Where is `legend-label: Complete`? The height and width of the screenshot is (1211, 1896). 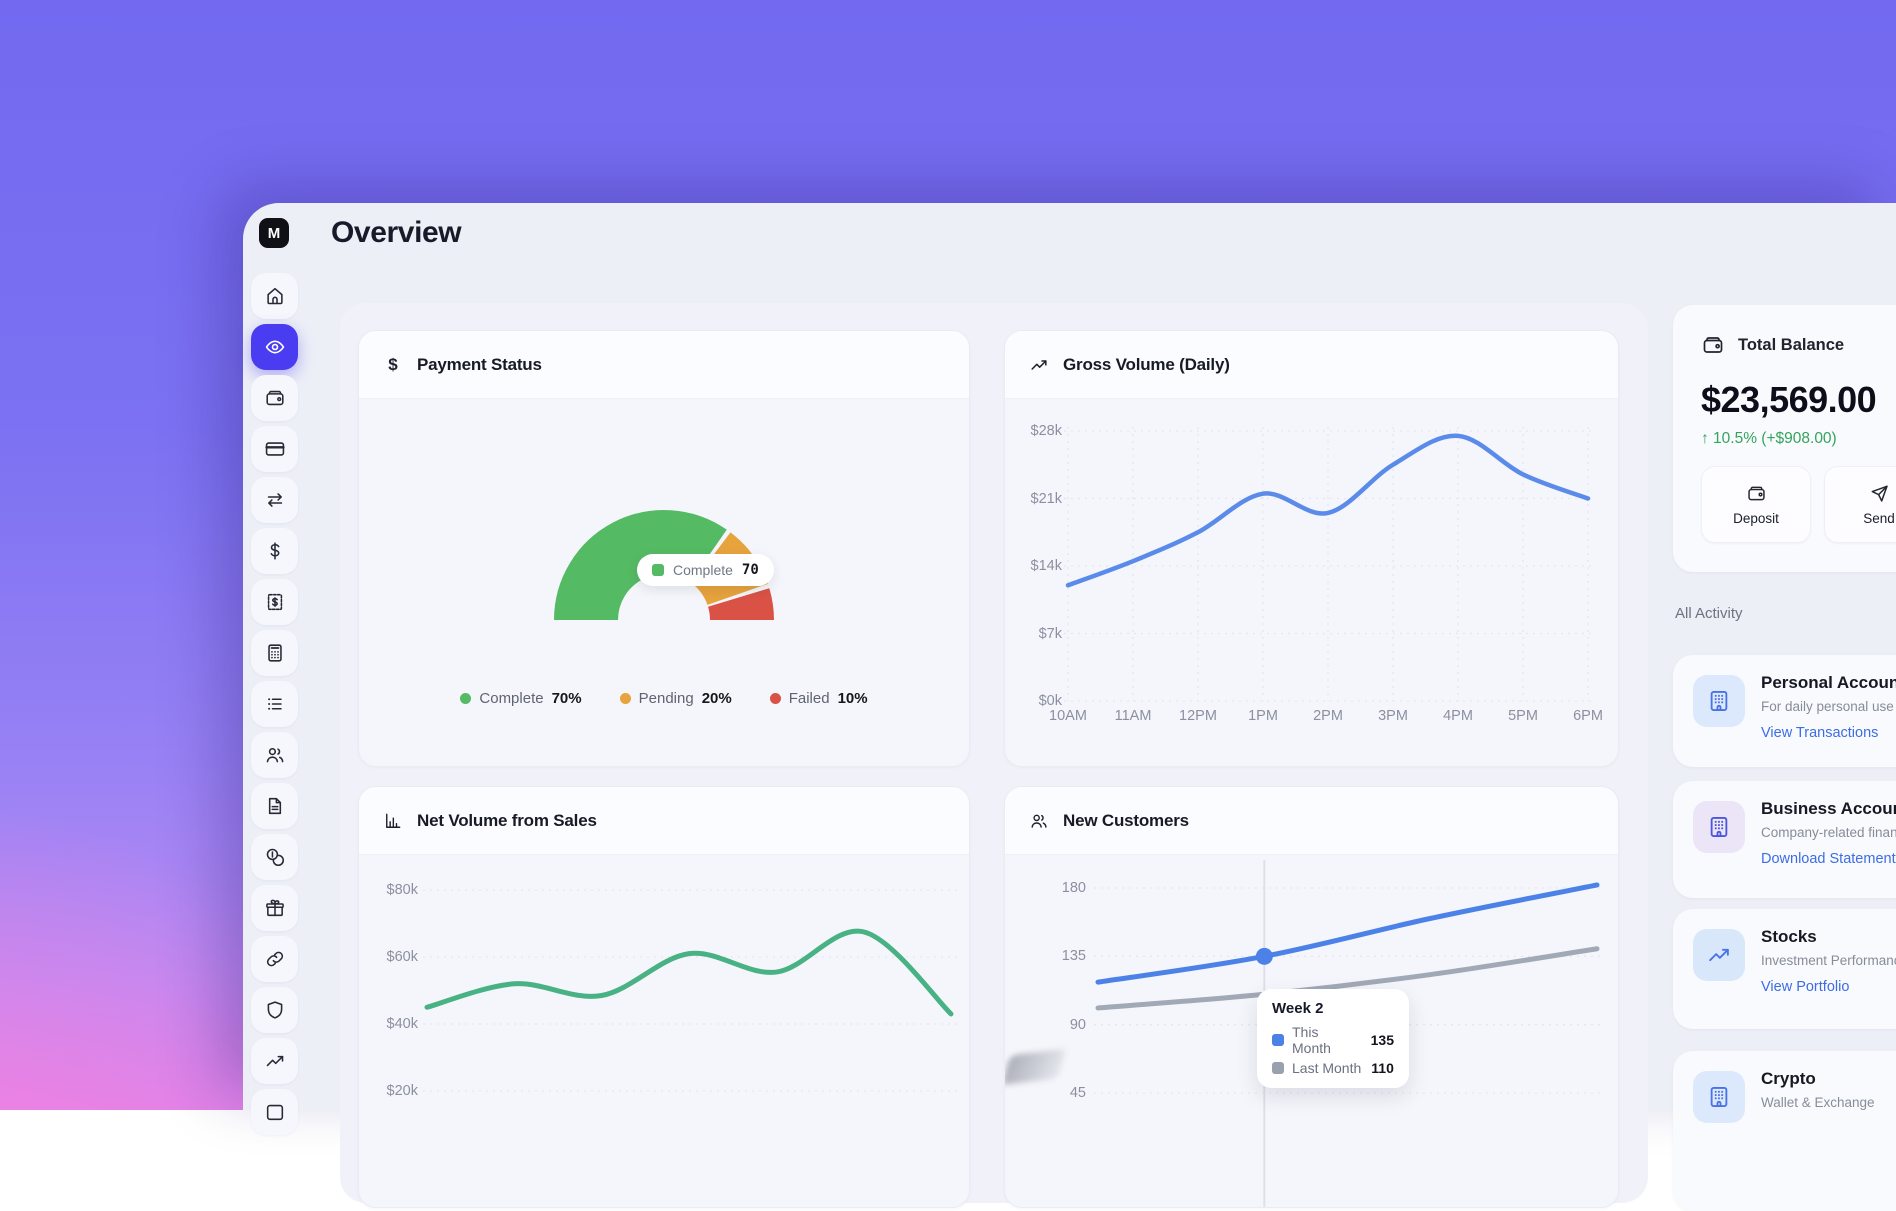 legend-label: Complete is located at coordinates (511, 698).